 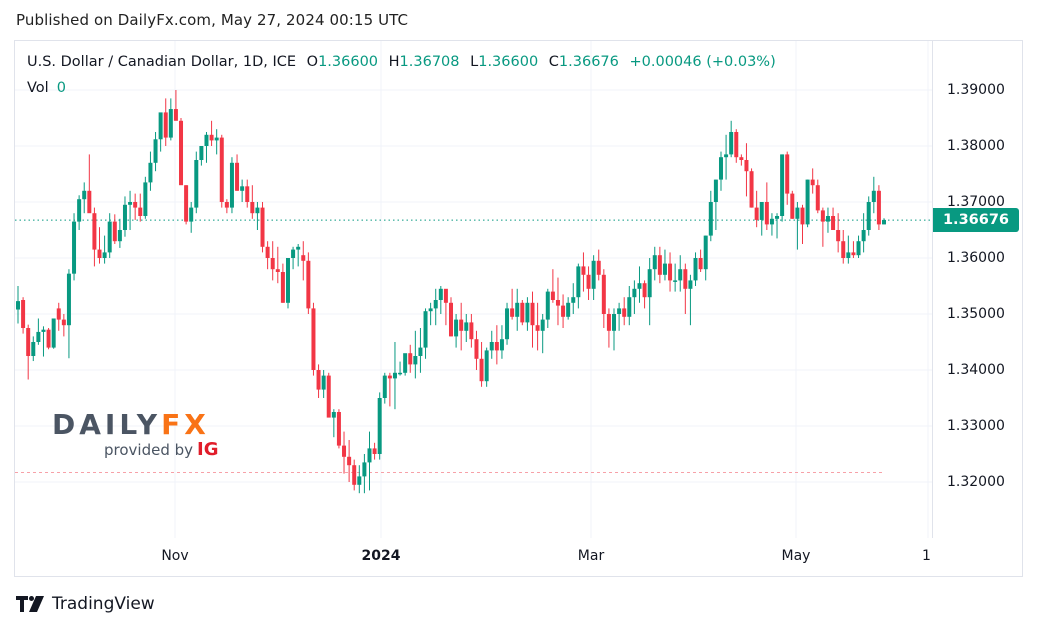 I want to click on time-tick-label: 2024, so click(x=381, y=556).